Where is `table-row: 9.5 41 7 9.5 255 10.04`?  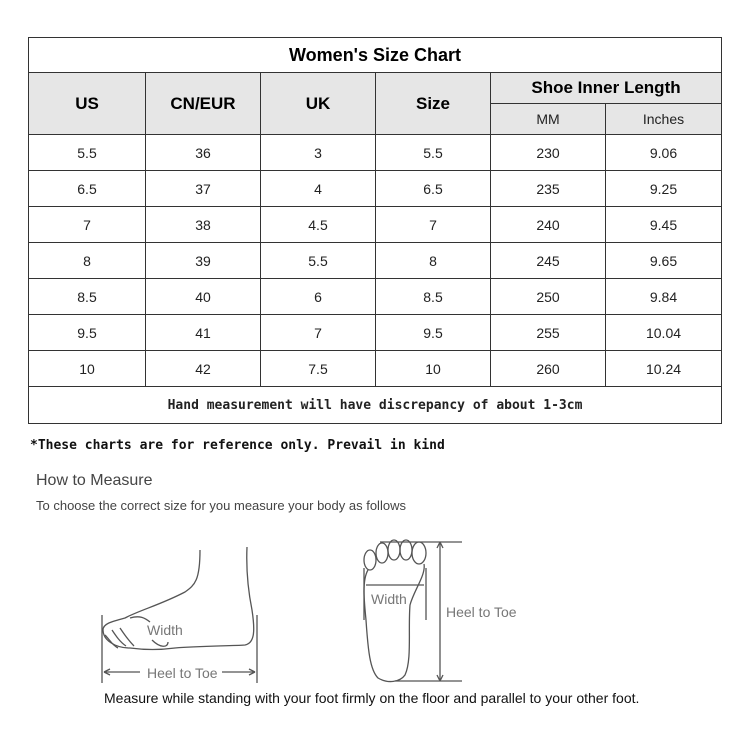 table-row: 9.5 41 7 9.5 255 10.04 is located at coordinates (375, 332).